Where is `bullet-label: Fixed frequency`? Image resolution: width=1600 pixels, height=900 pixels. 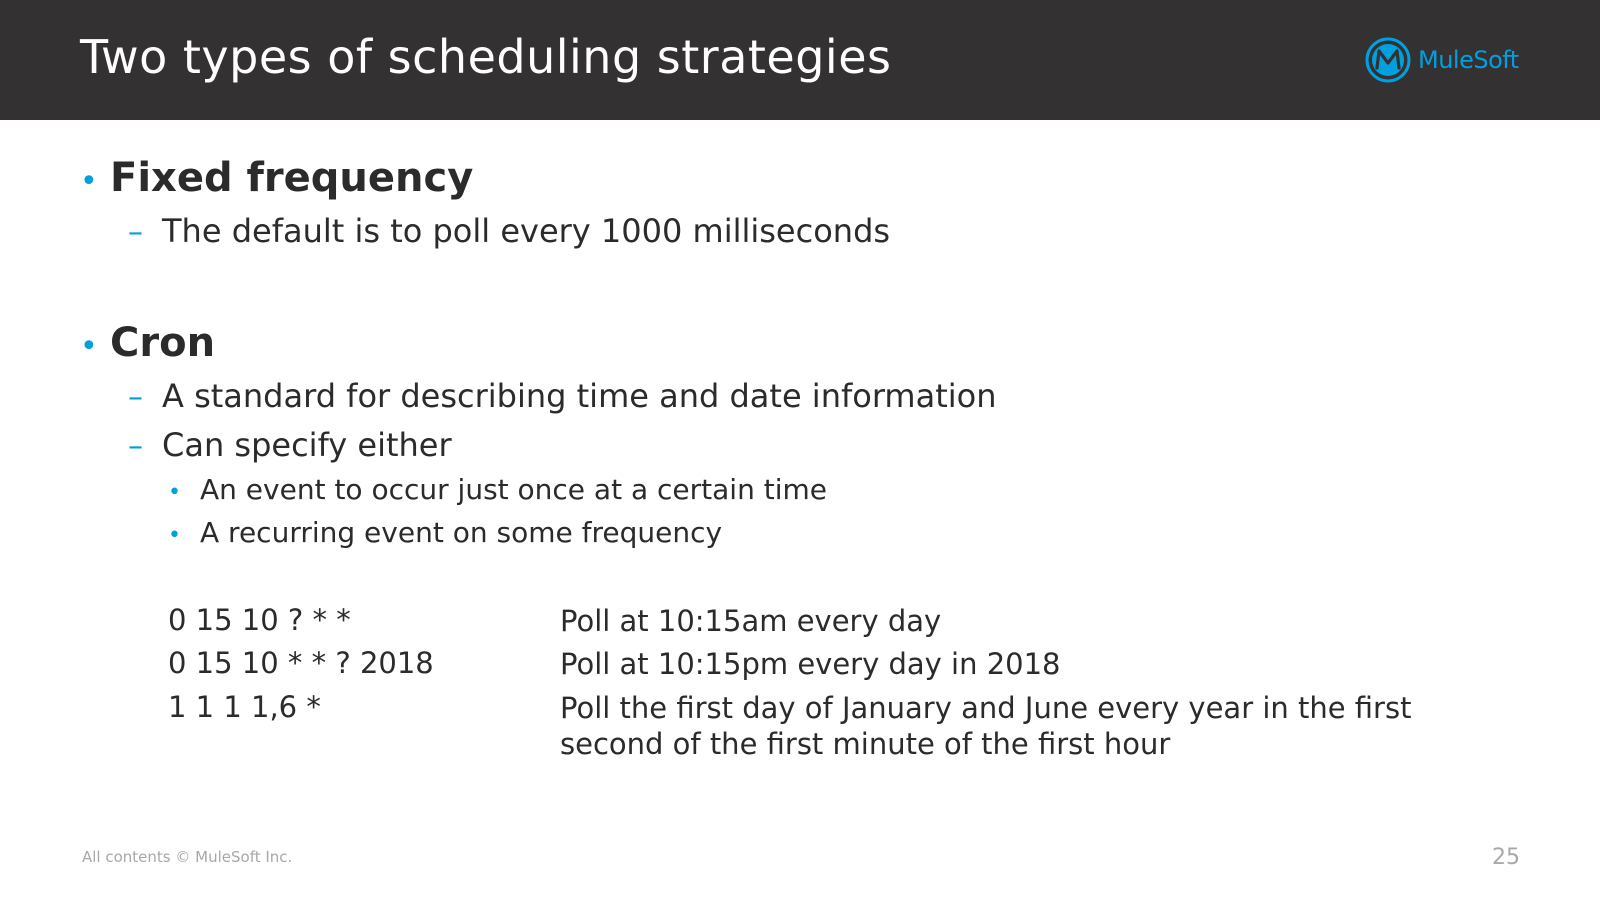
bullet-label: Fixed frequency is located at coordinates (292, 178).